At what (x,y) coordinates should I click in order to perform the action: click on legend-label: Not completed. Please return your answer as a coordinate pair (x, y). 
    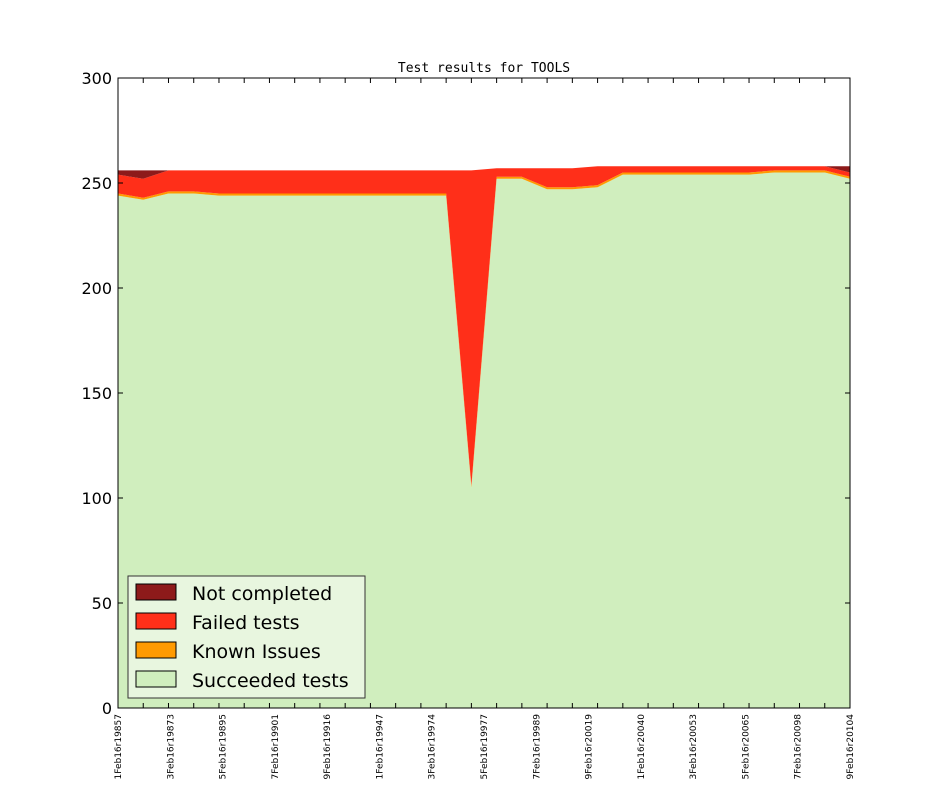
    Looking at the image, I should click on (262, 594).